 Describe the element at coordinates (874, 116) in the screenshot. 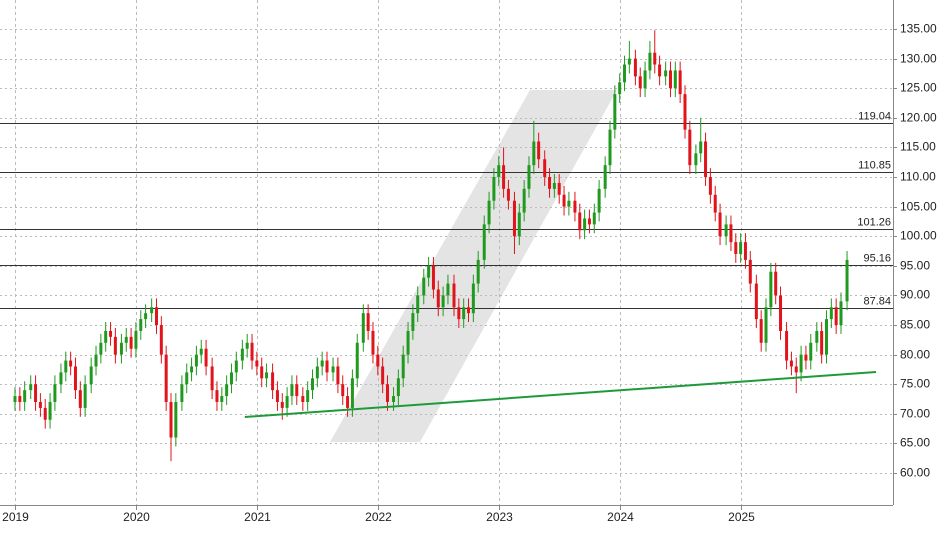

I see `level-label: 119.04` at that location.